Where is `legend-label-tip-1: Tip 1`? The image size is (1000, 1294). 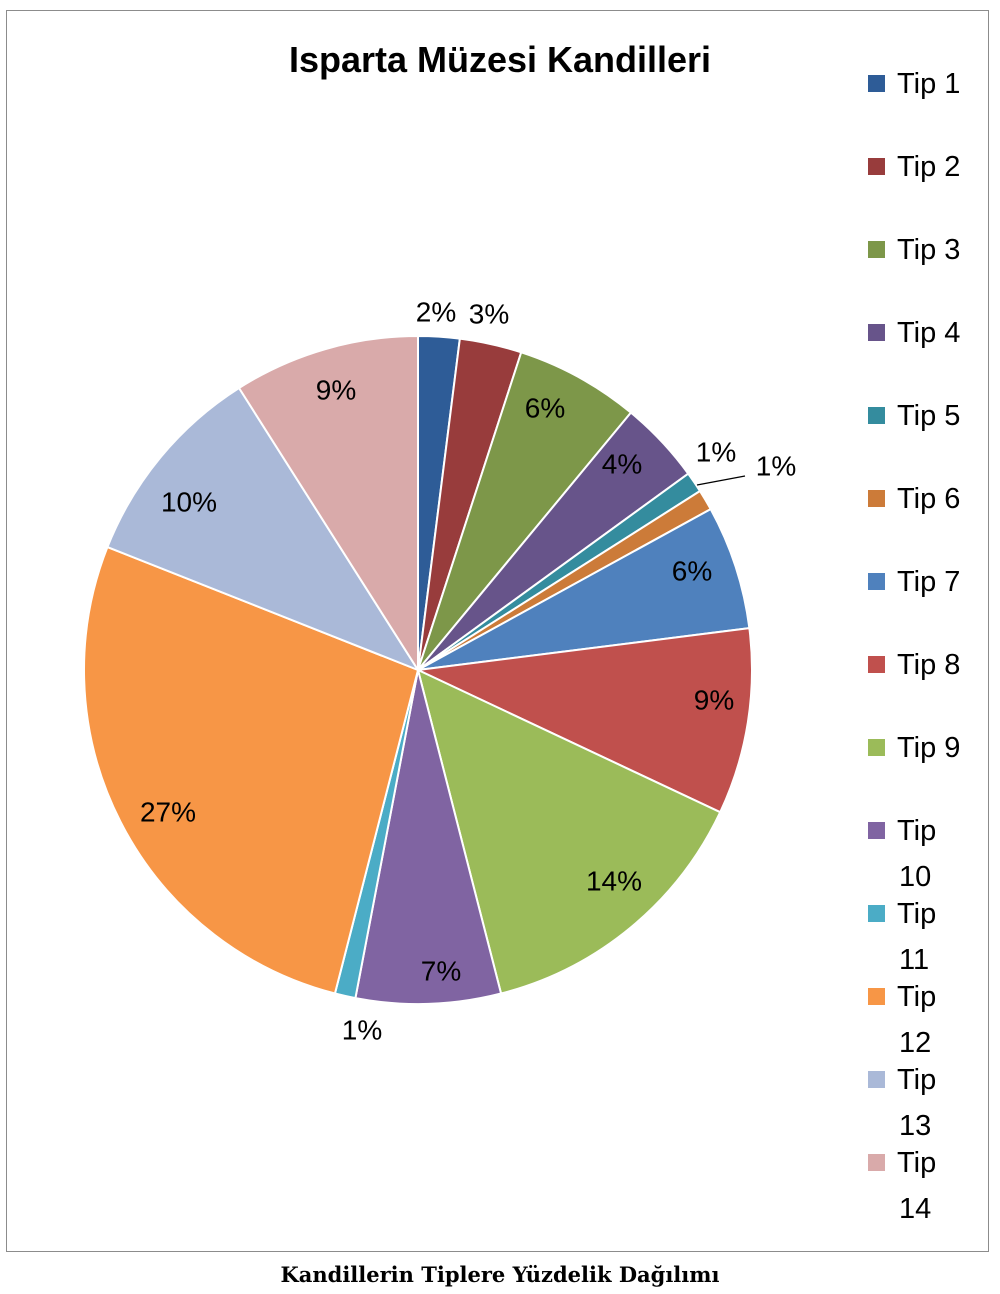 legend-label-tip-1: Tip 1 is located at coordinates (928, 84).